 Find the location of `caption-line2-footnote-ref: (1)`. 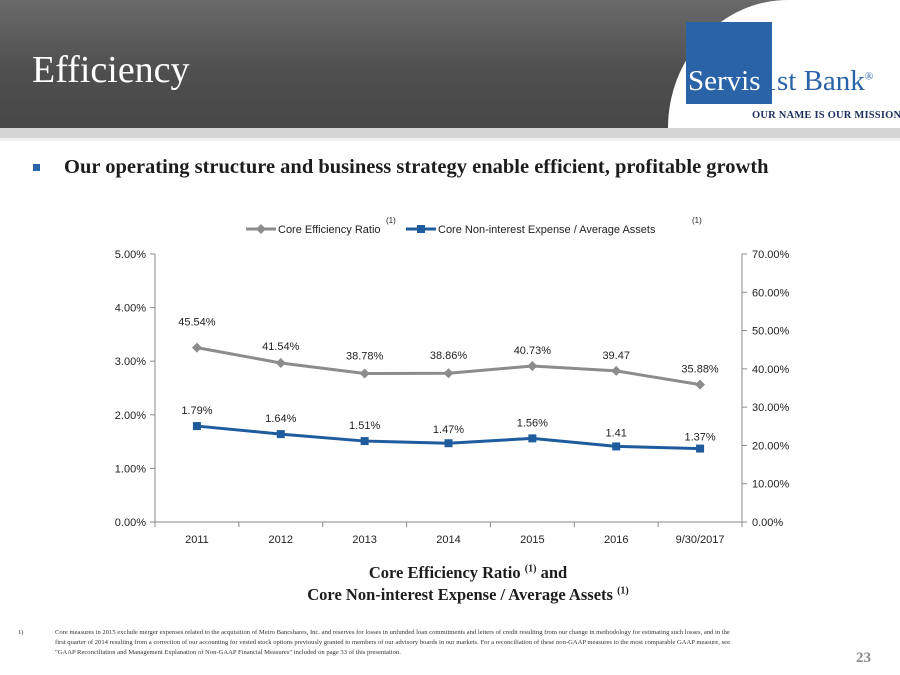

caption-line2-footnote-ref: (1) is located at coordinates (623, 591).